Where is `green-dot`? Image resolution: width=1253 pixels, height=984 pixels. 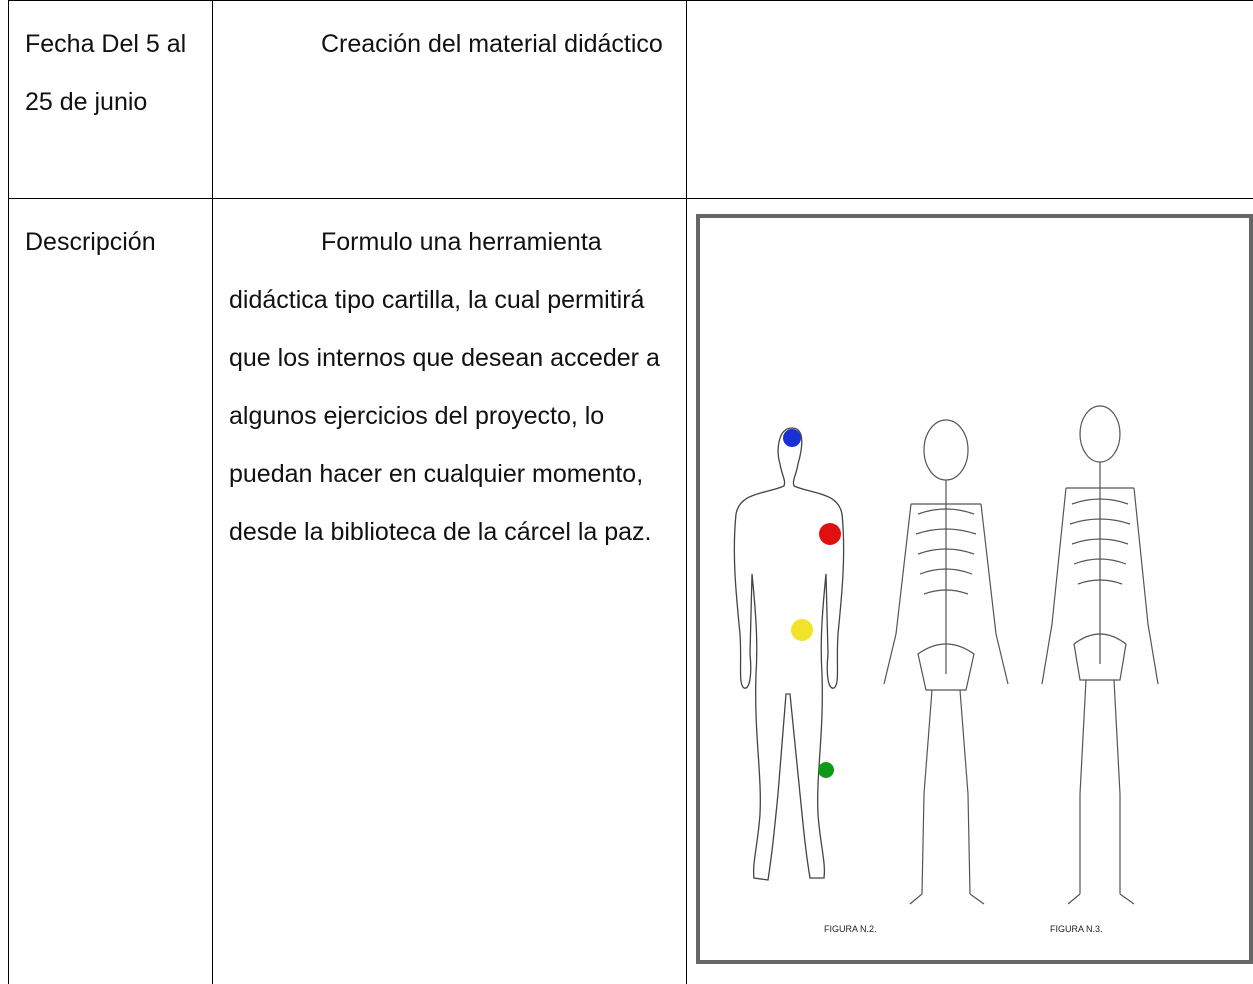 green-dot is located at coordinates (826, 770).